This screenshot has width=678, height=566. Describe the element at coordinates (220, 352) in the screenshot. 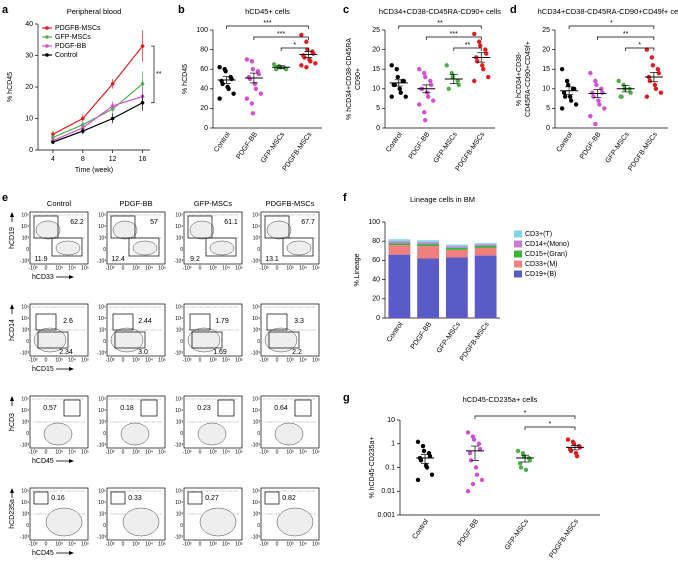

I see `gate-value: 1.69` at that location.